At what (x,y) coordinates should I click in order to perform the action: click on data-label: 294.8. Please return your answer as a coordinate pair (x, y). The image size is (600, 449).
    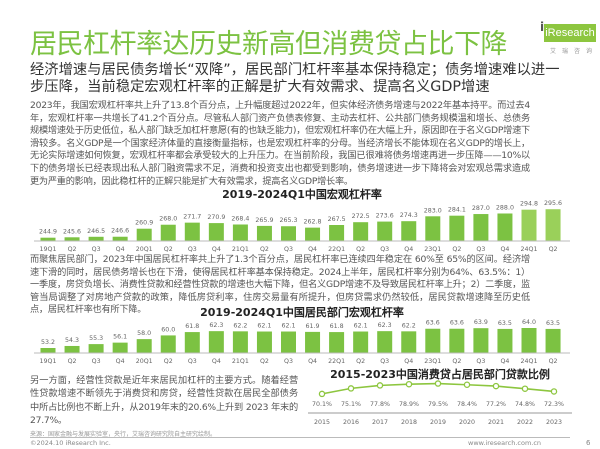
    Looking at the image, I should click on (529, 204).